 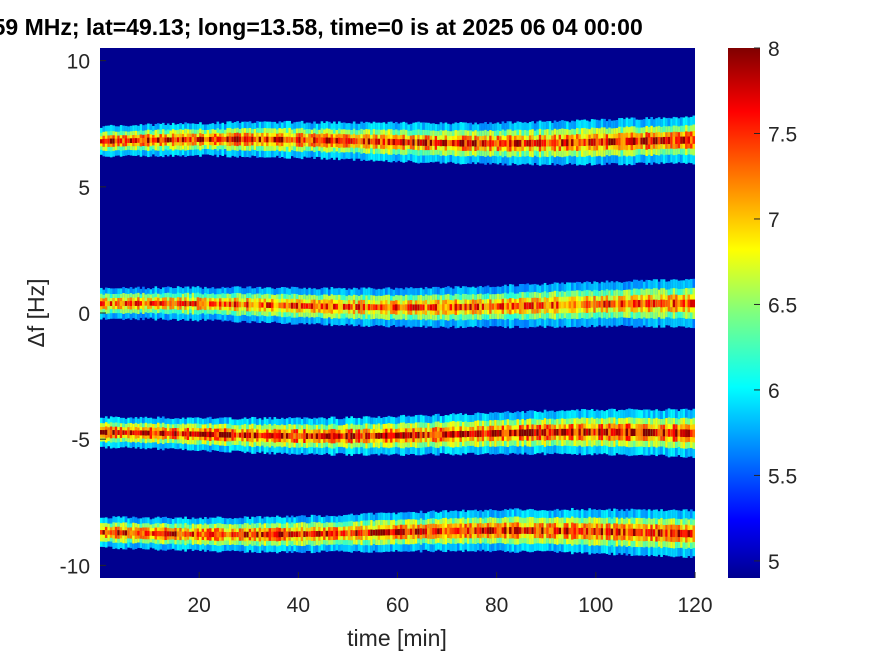 I want to click on colorbar-tick-label: 6.5, so click(x=782, y=305).